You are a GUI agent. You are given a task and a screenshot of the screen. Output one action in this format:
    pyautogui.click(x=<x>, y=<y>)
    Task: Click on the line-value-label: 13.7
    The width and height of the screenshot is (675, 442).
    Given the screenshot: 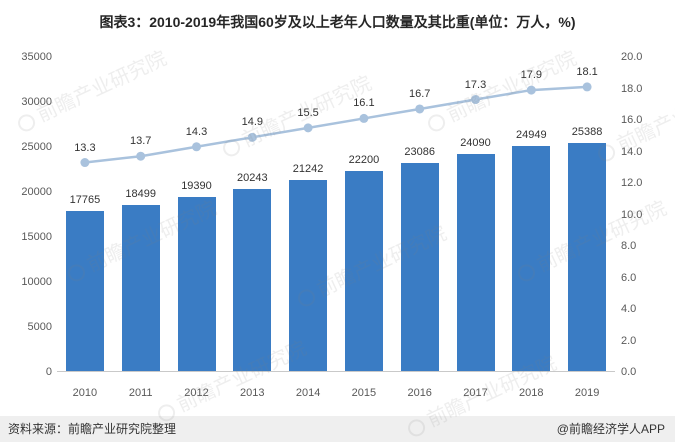 What is the action you would take?
    pyautogui.click(x=140, y=141)
    